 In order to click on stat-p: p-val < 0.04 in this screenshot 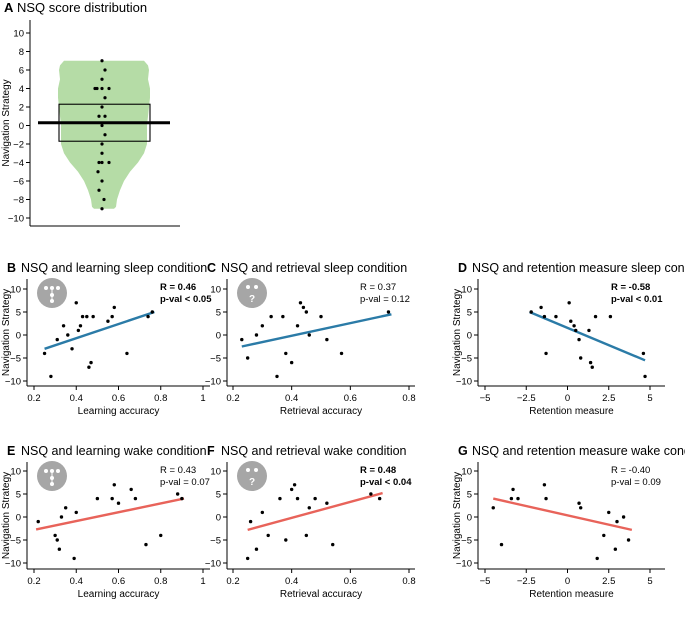, I will do `click(386, 482)`.